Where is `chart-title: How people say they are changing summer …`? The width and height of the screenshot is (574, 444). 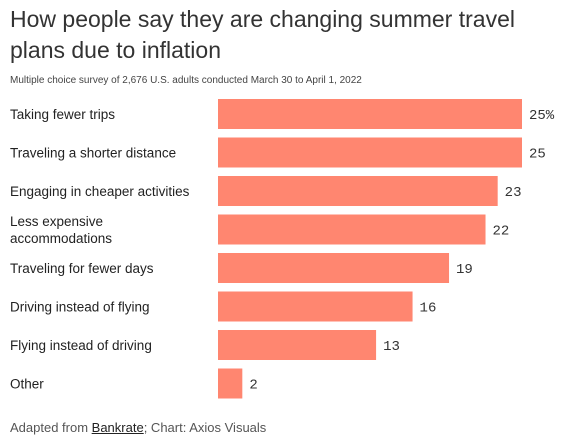 chart-title: How people say they are changing summer … is located at coordinates (262, 34).